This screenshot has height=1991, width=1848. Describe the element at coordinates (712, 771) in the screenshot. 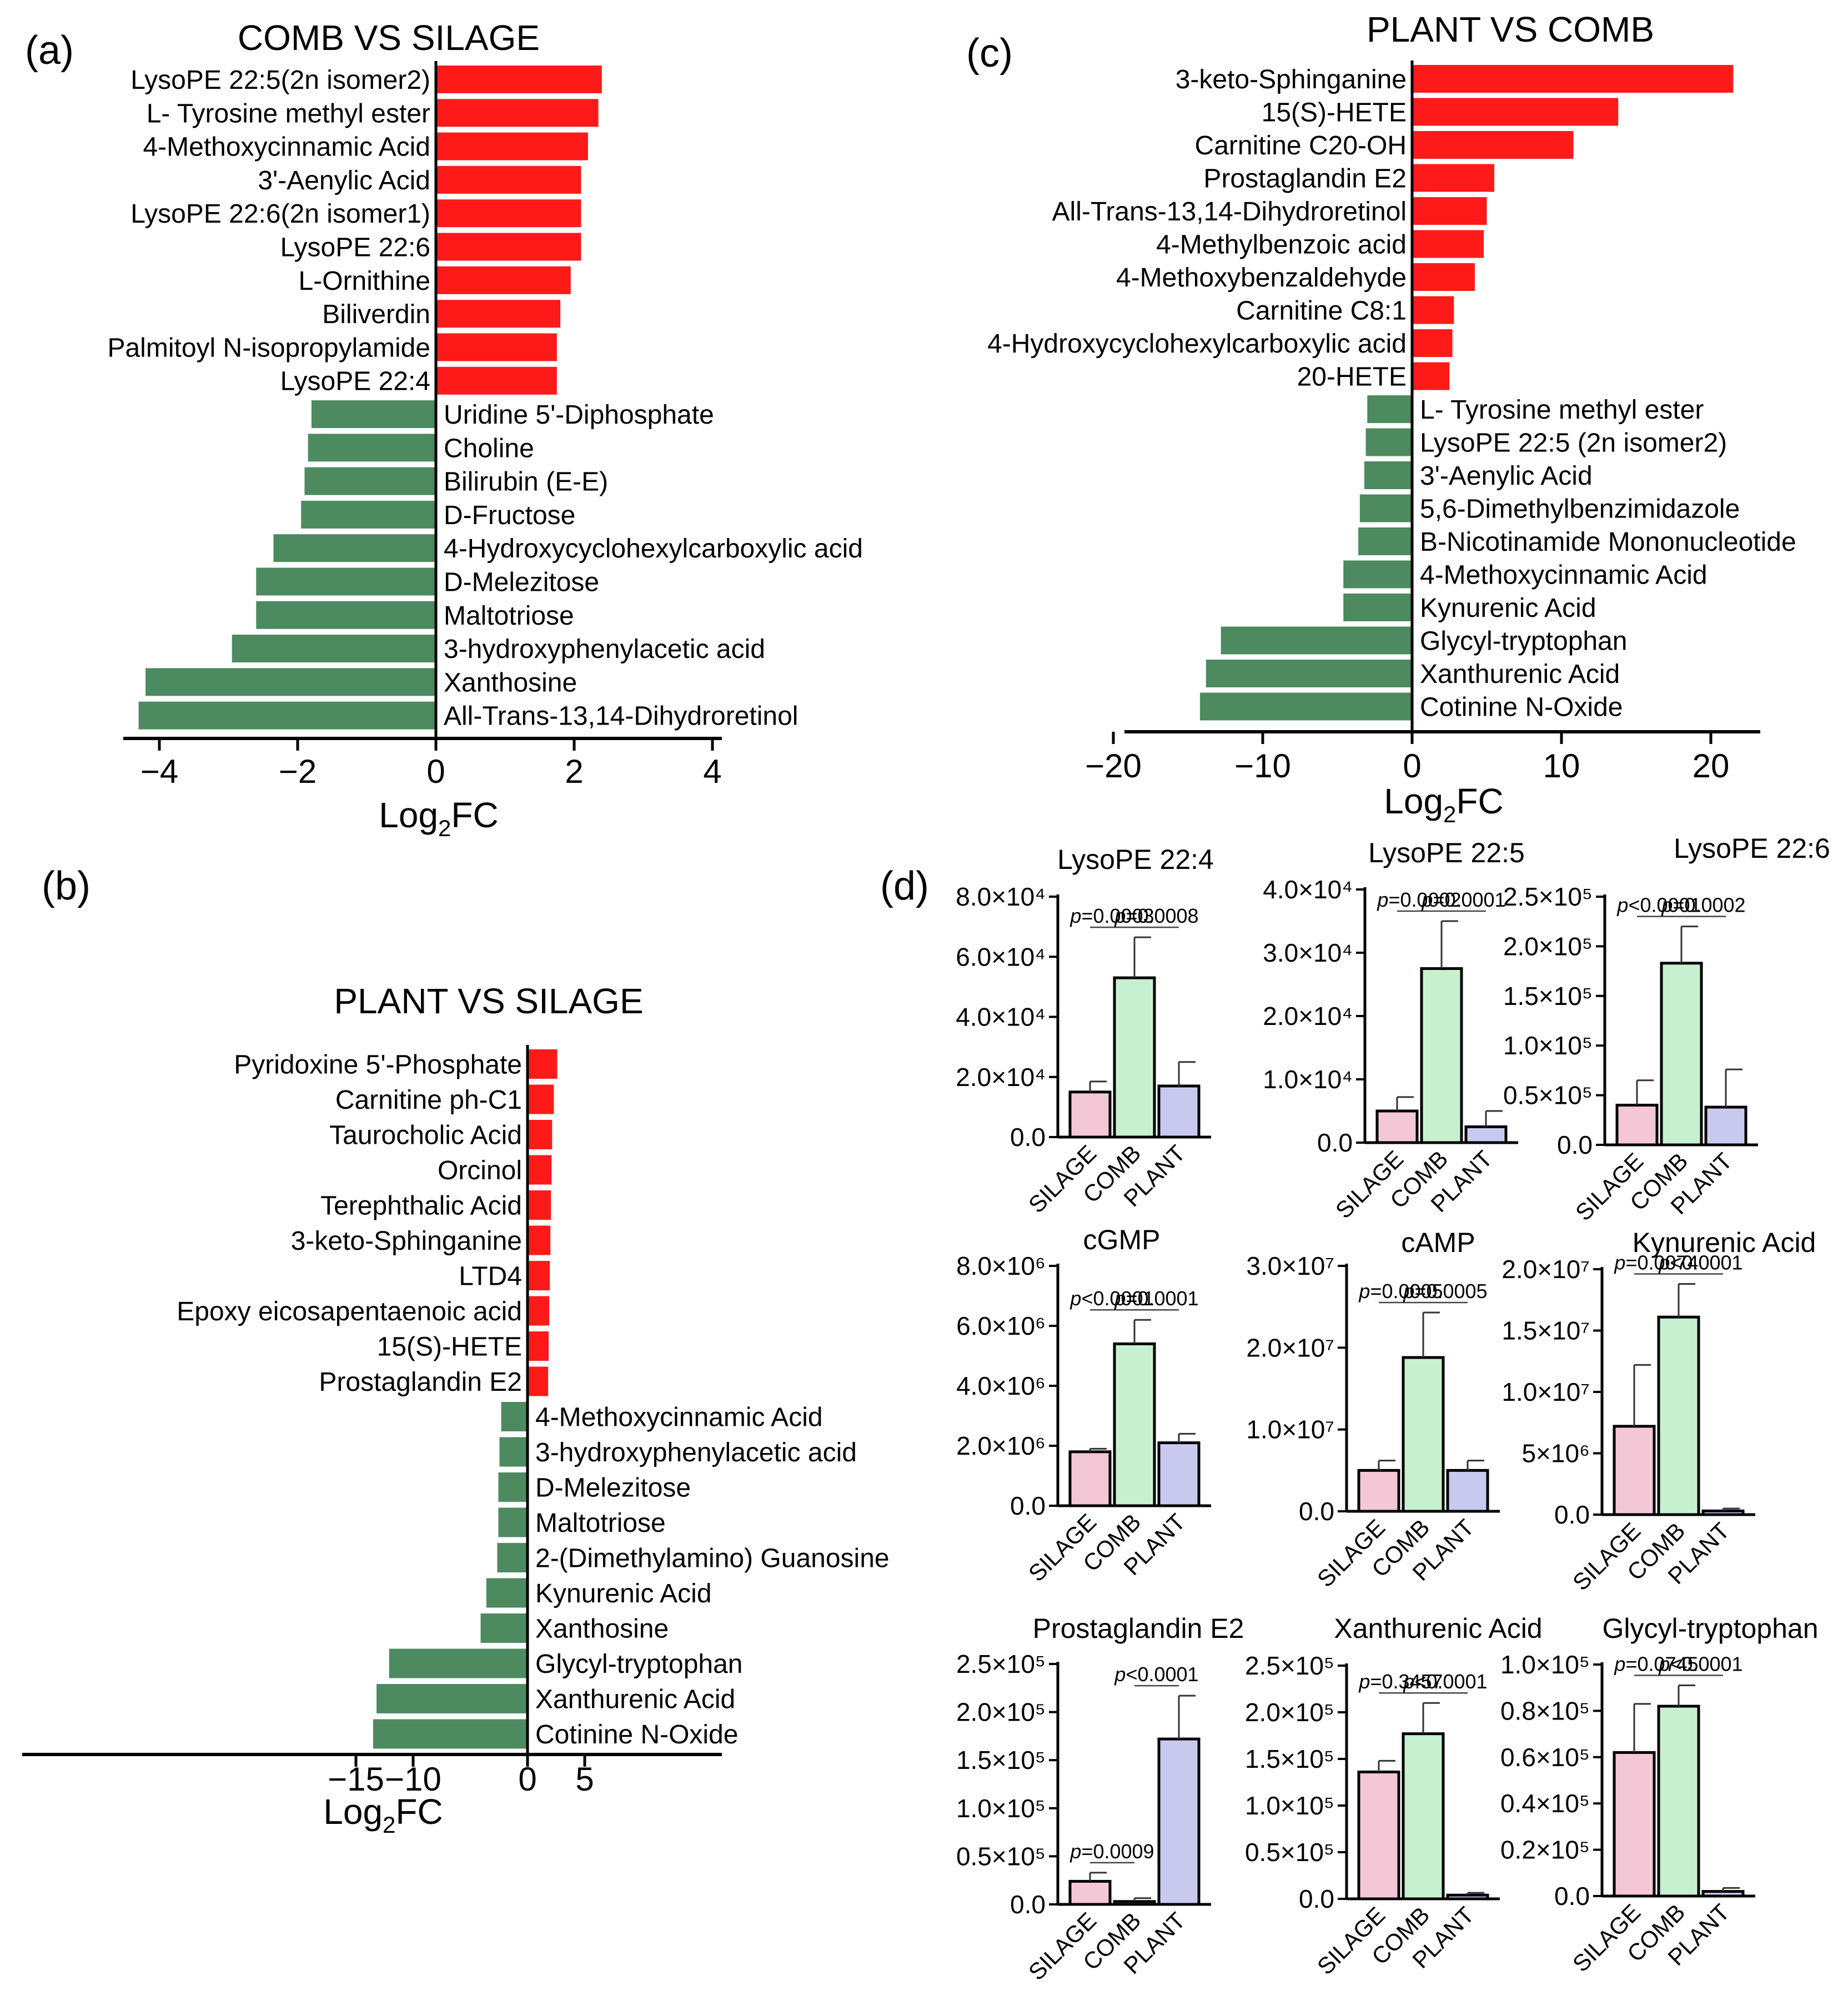

I see `x-tick-label: 4` at that location.